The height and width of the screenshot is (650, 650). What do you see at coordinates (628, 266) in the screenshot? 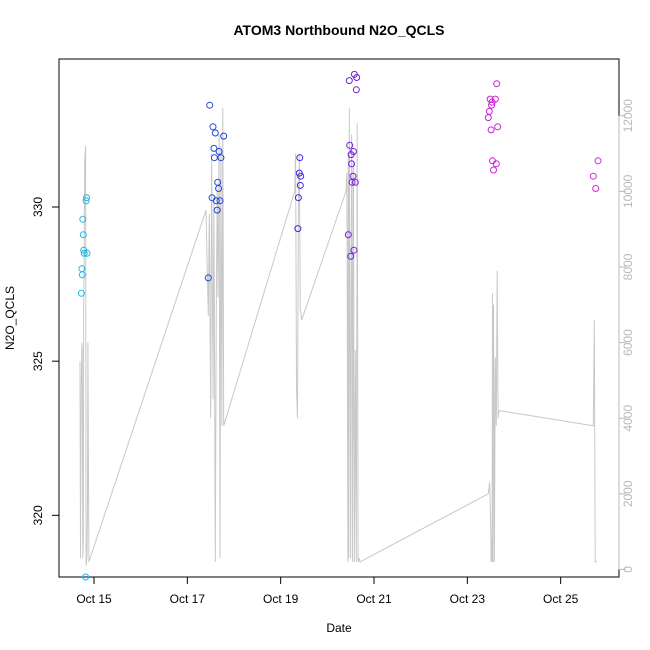
I see `y2-tick-label: 8000` at bounding box center [628, 266].